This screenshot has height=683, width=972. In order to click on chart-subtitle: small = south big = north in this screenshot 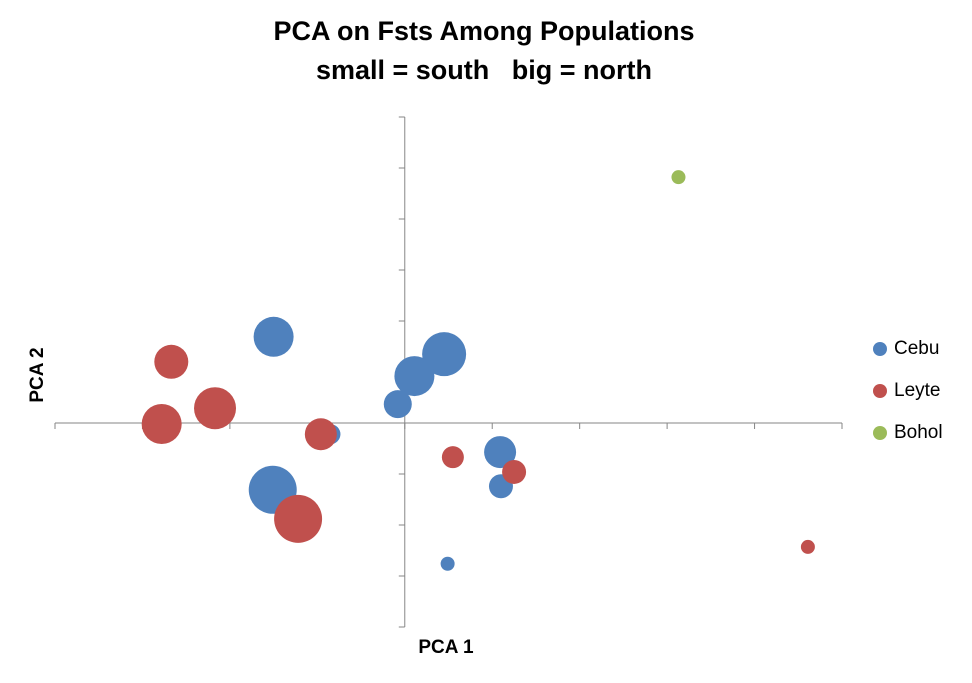, I will do `click(484, 70)`.